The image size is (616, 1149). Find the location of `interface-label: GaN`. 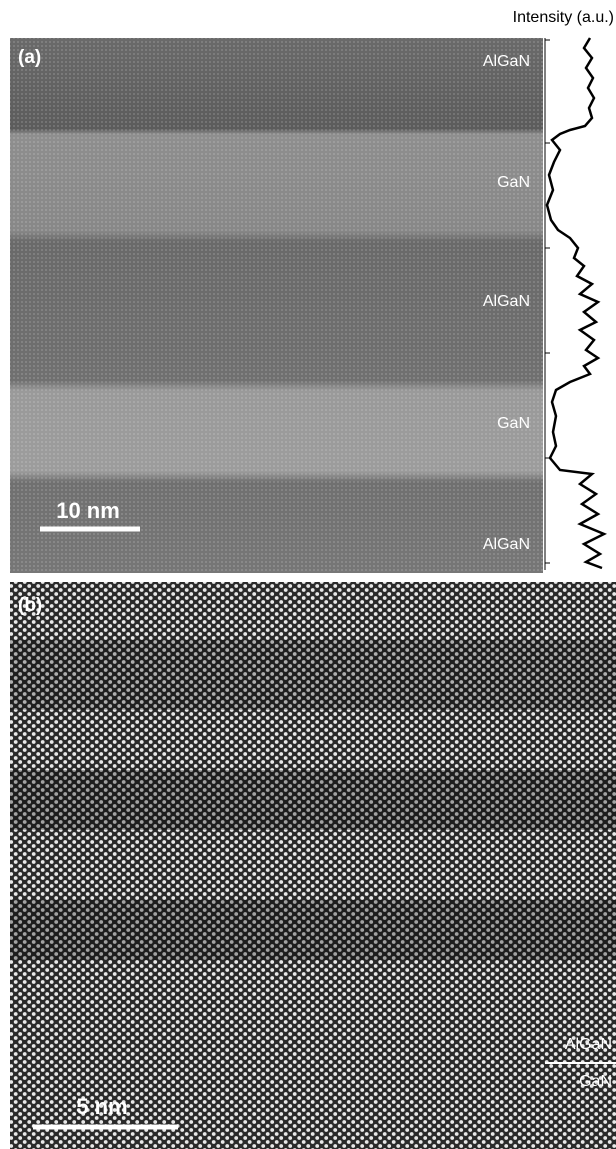

interface-label: GaN is located at coordinates (595, 1081).